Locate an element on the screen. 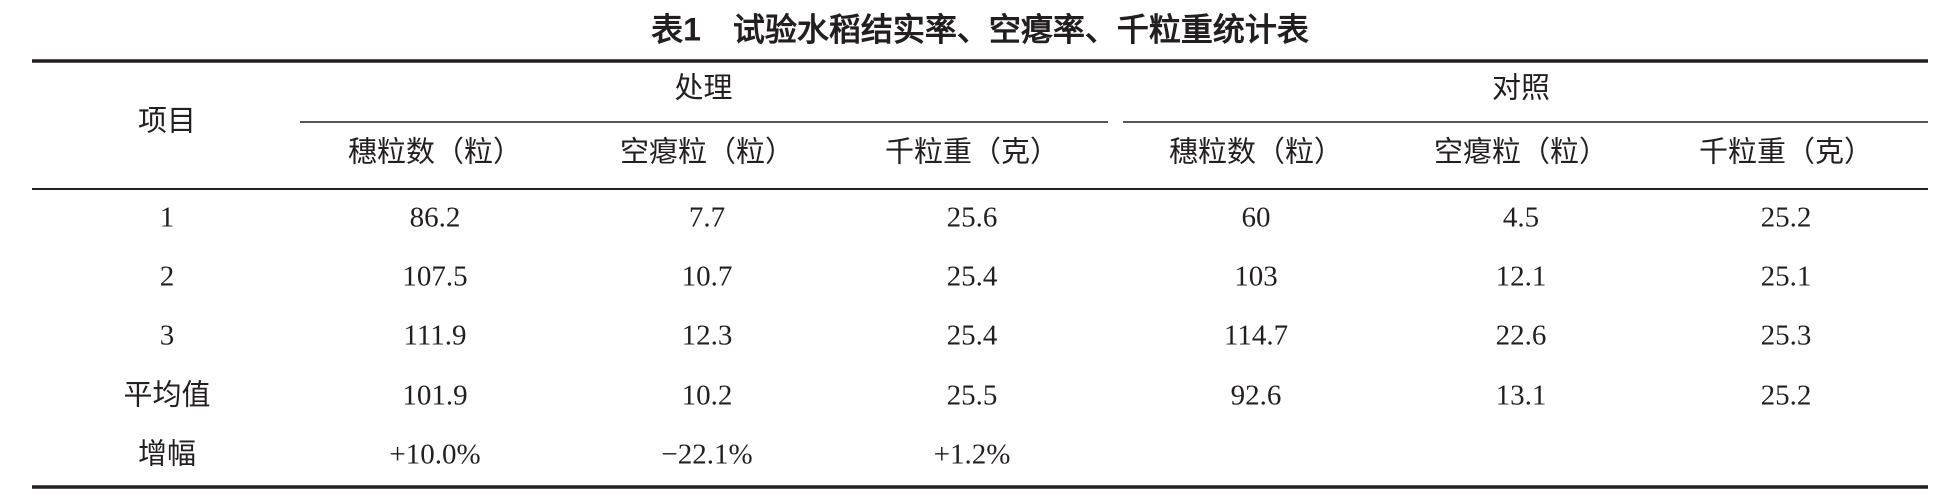 This screenshot has width=1956, height=497. cell: 4.5 is located at coordinates (1521, 218).